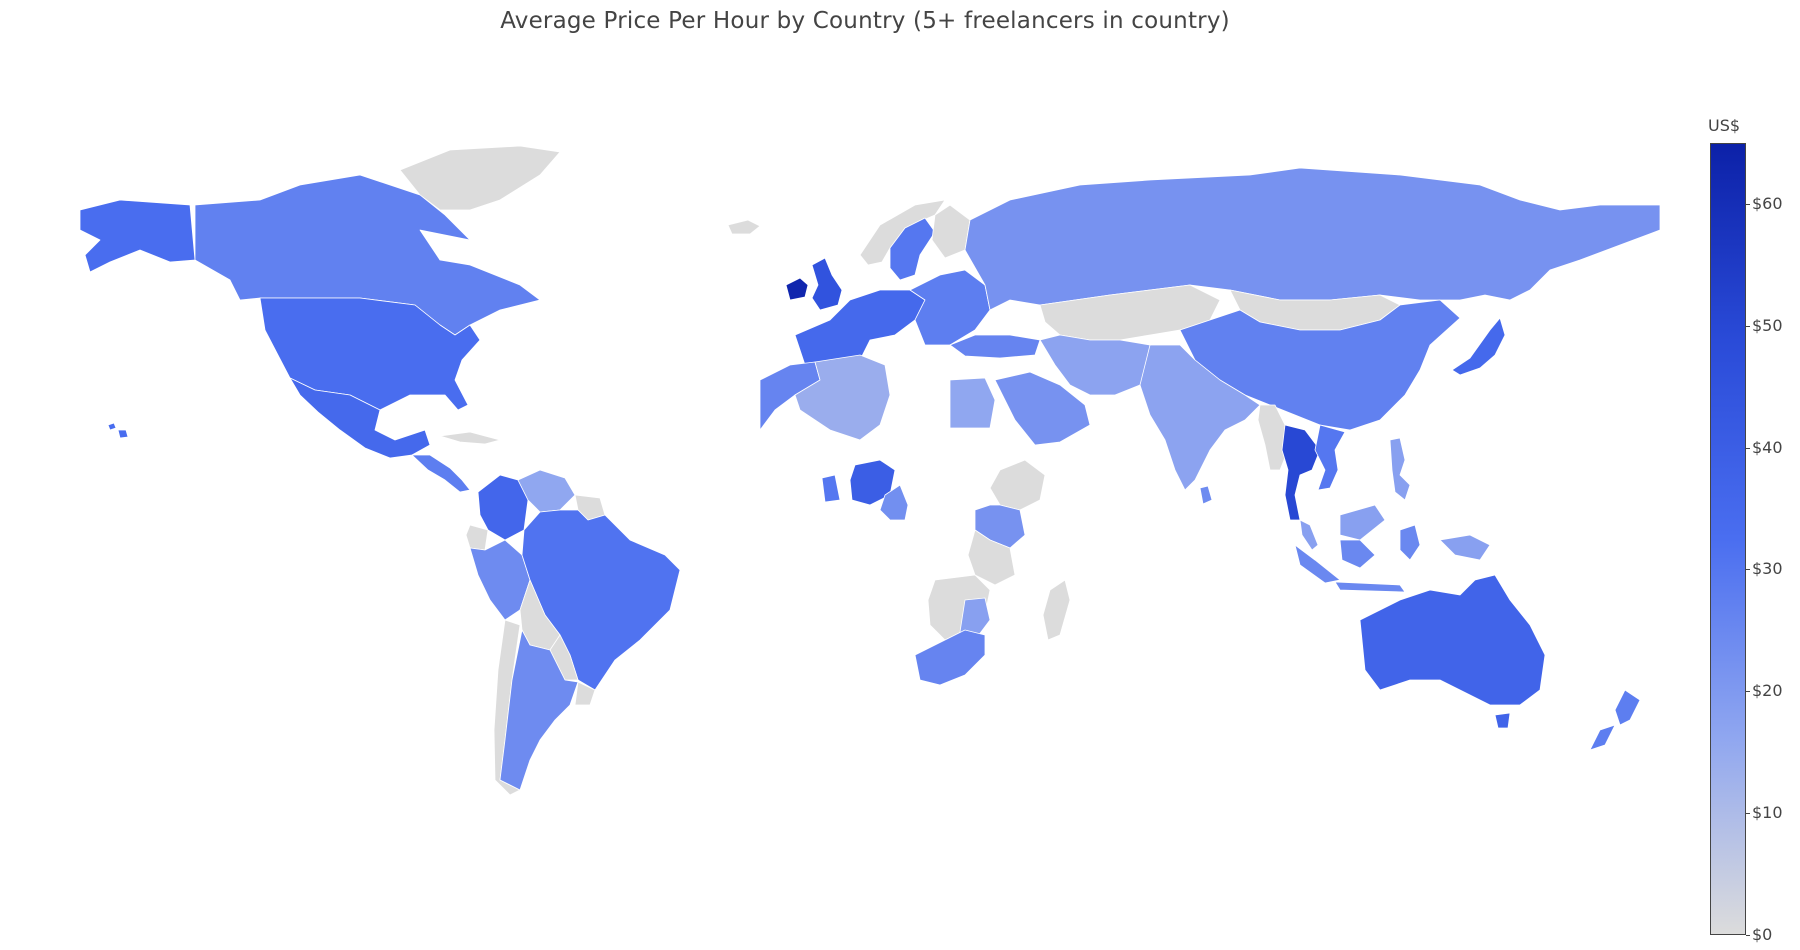  Describe the element at coordinates (1724, 125) in the screenshot. I see `colorbar-title: US$` at that location.